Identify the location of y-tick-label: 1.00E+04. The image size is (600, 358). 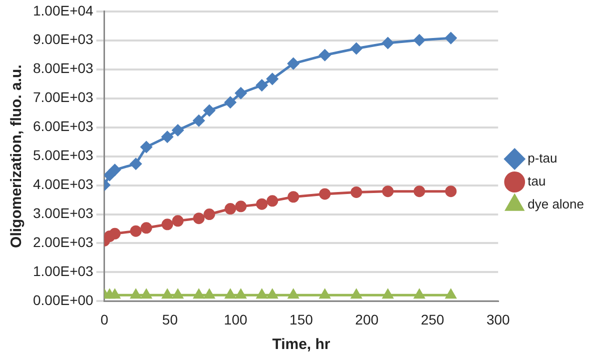
(63, 10).